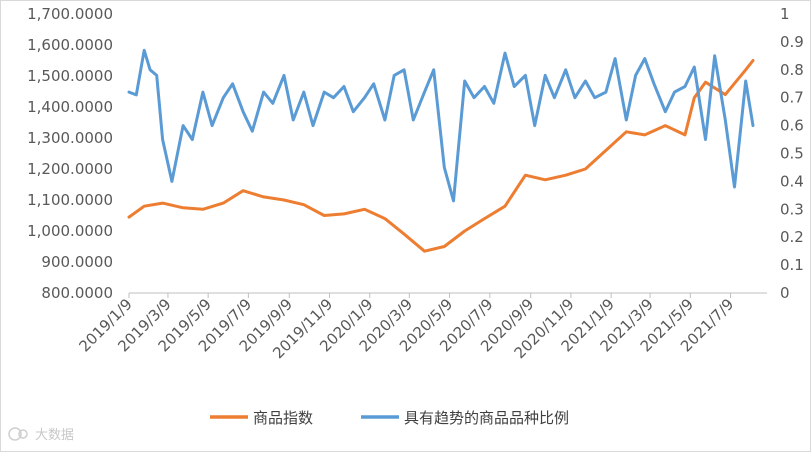 Image resolution: width=811 pixels, height=453 pixels. Describe the element at coordinates (283, 418) in the screenshot. I see `legend-label: 商品指数` at that location.